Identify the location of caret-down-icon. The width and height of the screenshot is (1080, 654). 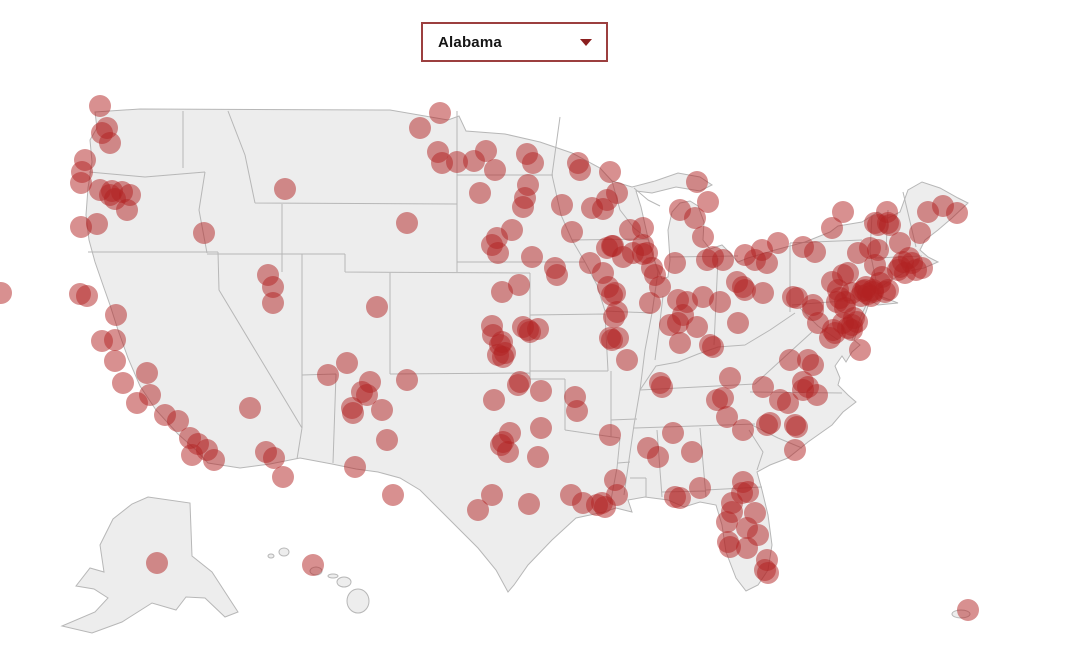
(586, 42).